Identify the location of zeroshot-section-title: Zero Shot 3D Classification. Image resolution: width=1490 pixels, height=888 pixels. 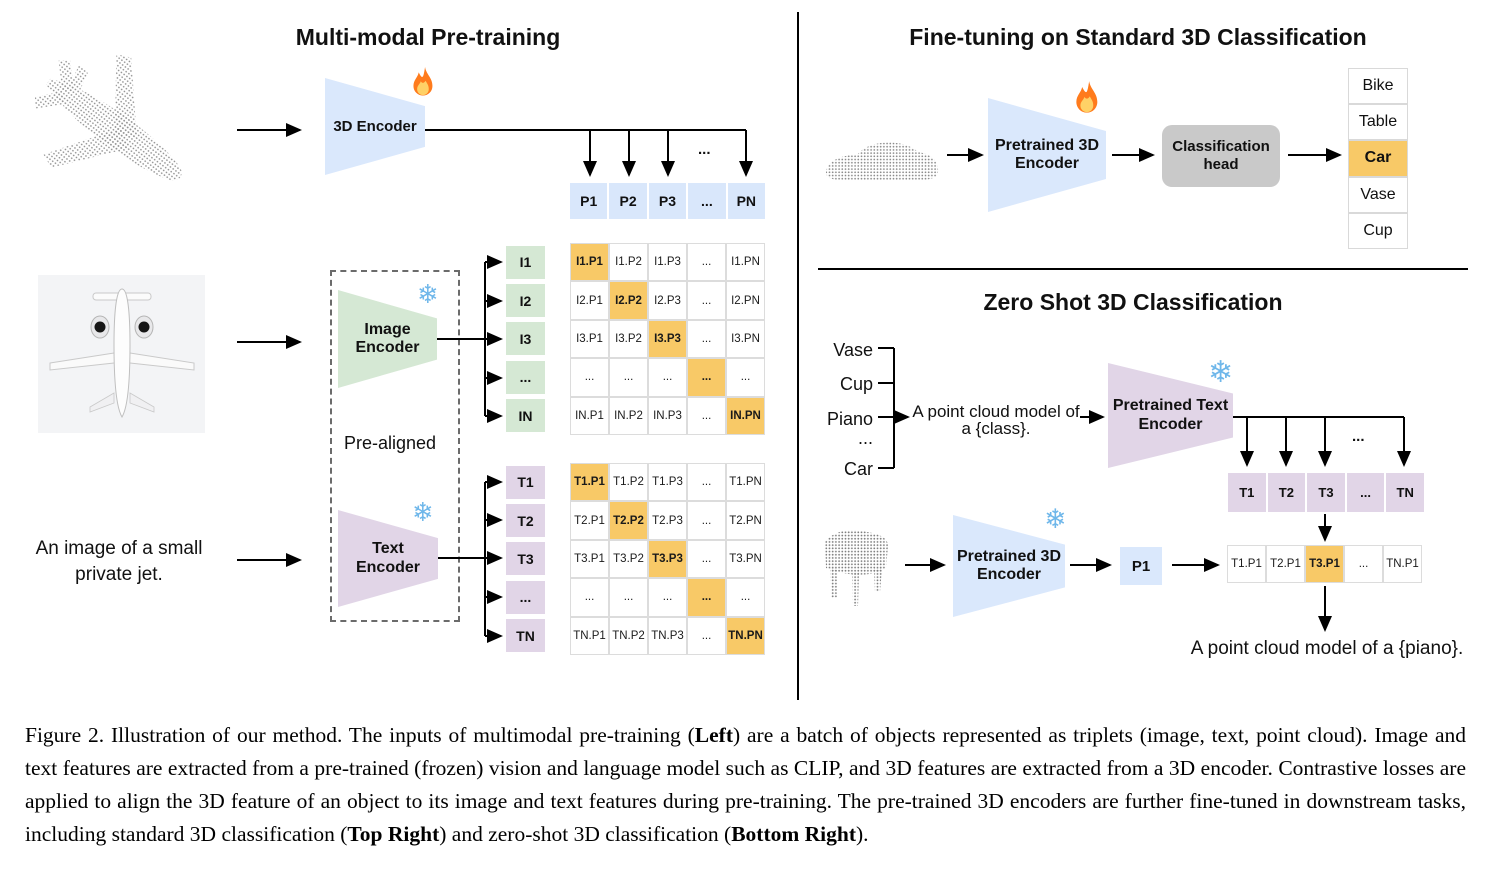
(1133, 302).